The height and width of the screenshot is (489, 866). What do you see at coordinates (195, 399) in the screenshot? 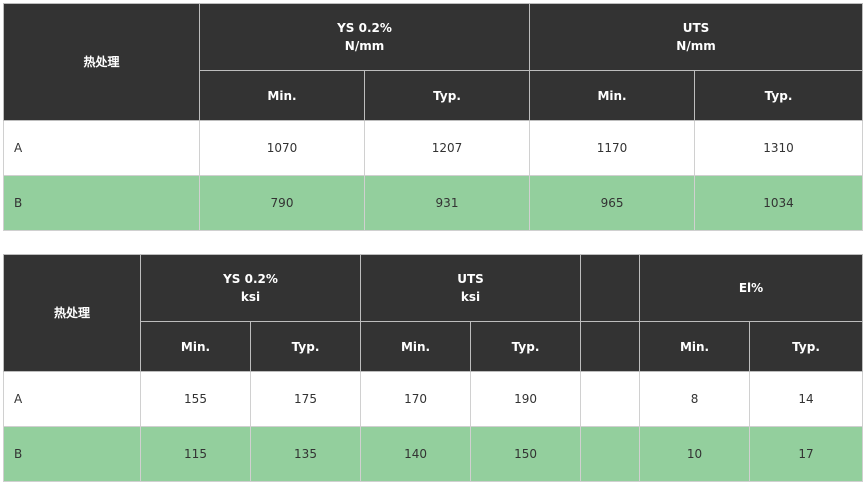
I see `ys-min-cell: 155` at bounding box center [195, 399].